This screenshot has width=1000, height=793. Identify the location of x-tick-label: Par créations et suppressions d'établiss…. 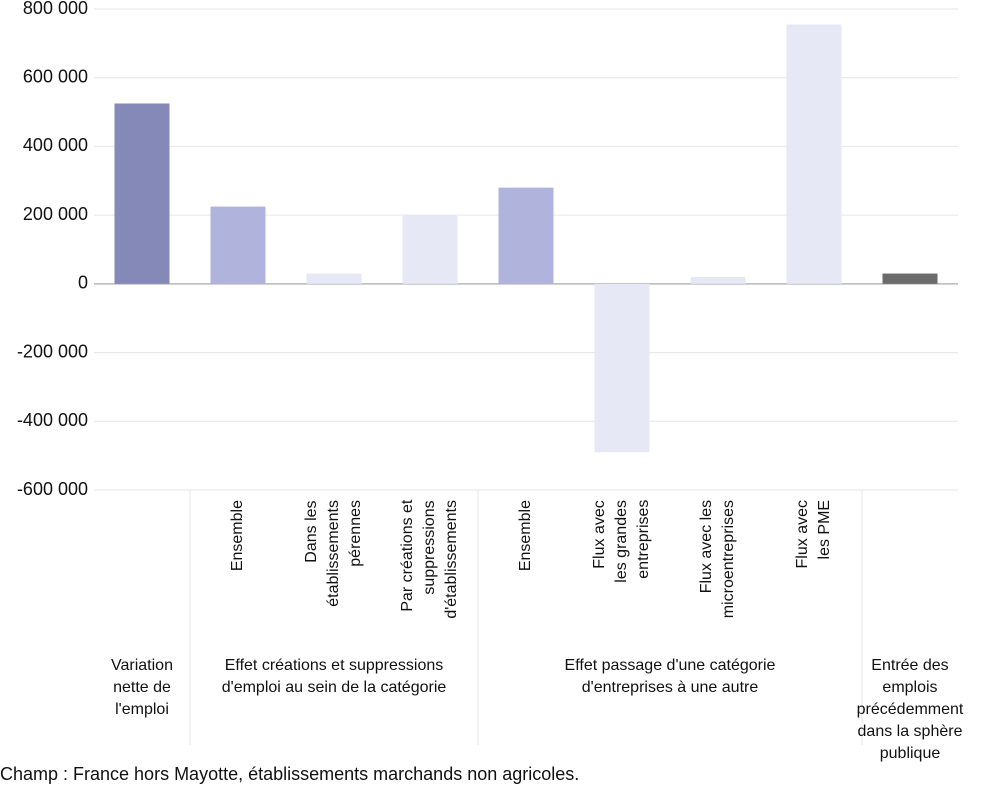
(429, 559).